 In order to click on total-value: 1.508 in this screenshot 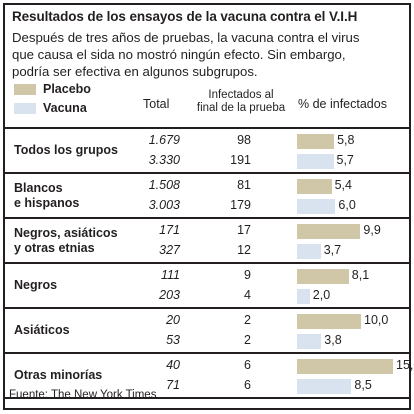, I will do `click(164, 185)`.